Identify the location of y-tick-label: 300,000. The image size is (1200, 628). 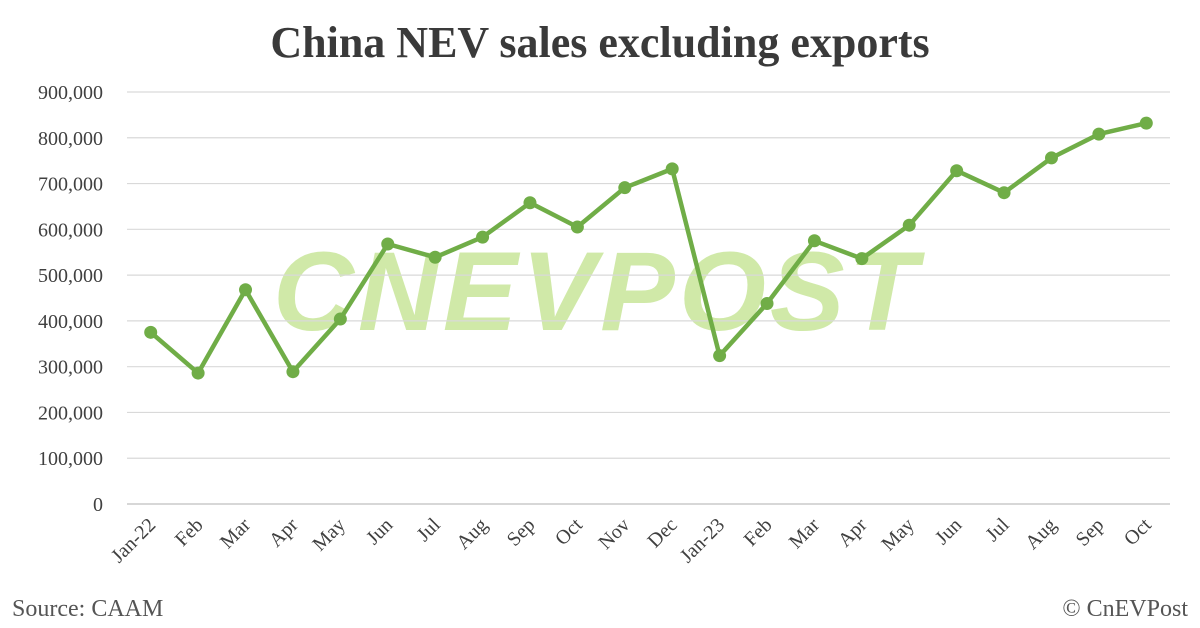
(70, 368).